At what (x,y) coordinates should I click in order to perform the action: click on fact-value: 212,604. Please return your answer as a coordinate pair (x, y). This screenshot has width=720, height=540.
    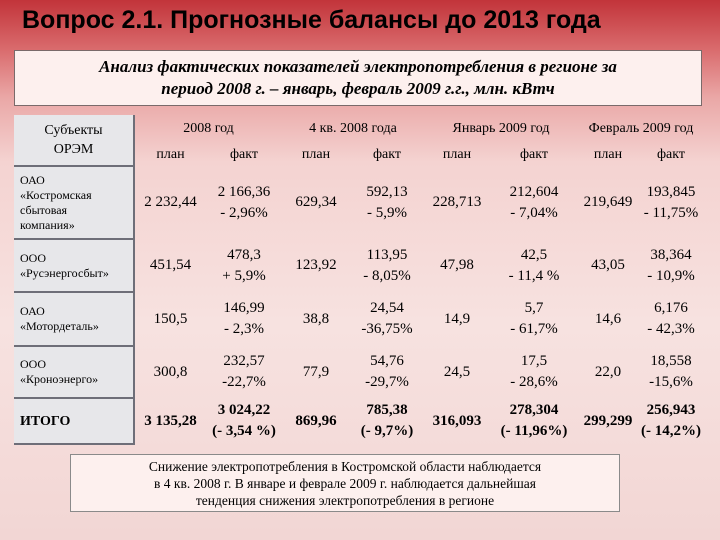
    Looking at the image, I should click on (534, 191).